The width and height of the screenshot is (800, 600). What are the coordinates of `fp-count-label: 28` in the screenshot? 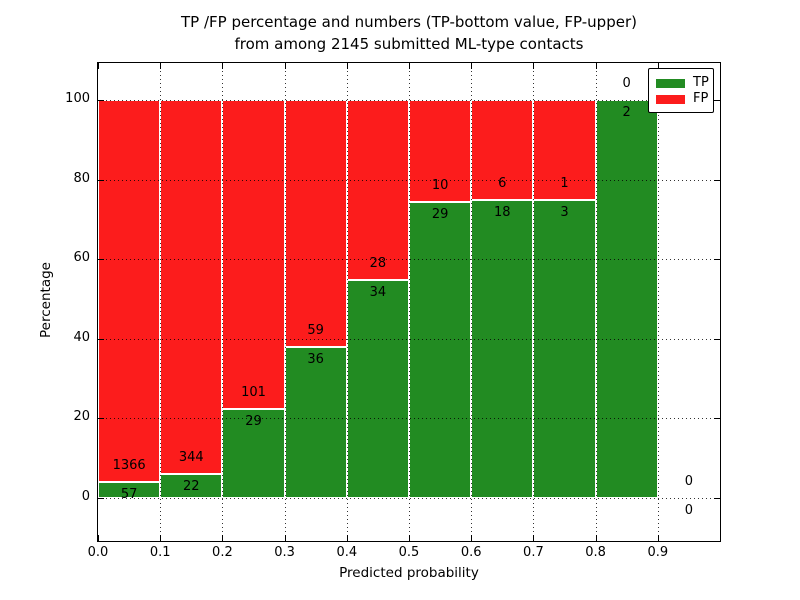 It's located at (378, 263).